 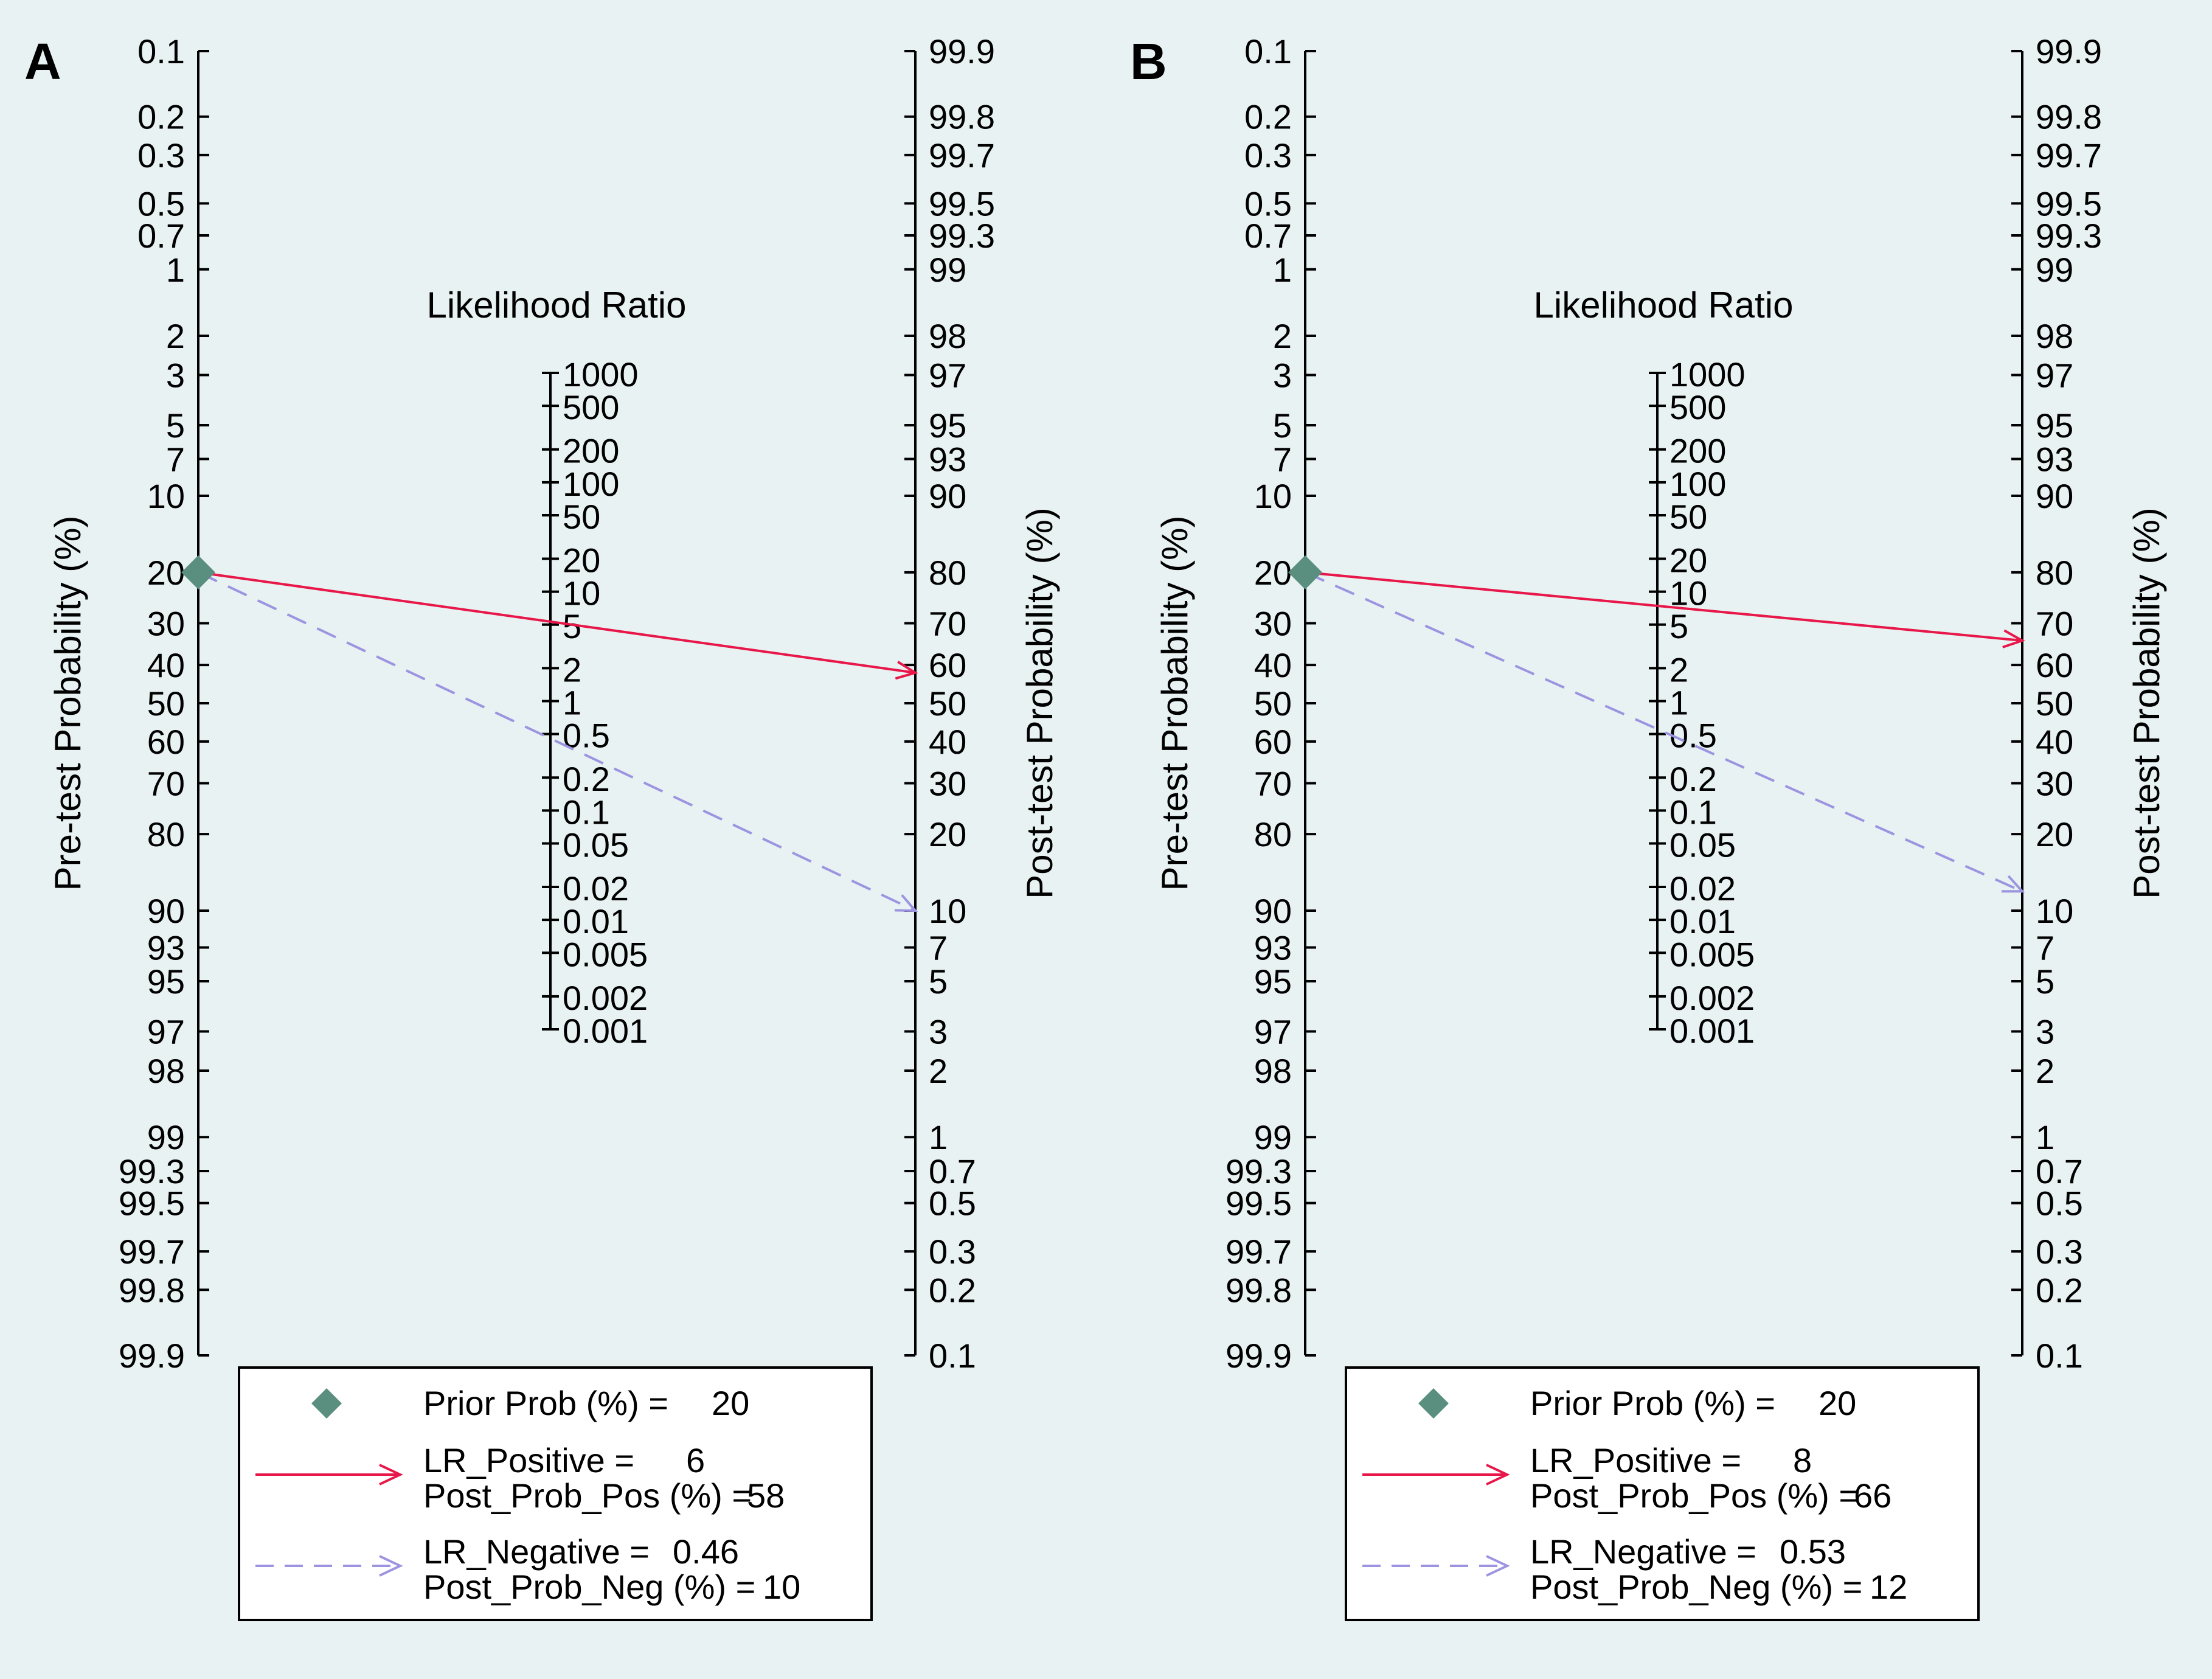 I want to click on legend-positive-arrowhead, so click(x=1498, y=1475).